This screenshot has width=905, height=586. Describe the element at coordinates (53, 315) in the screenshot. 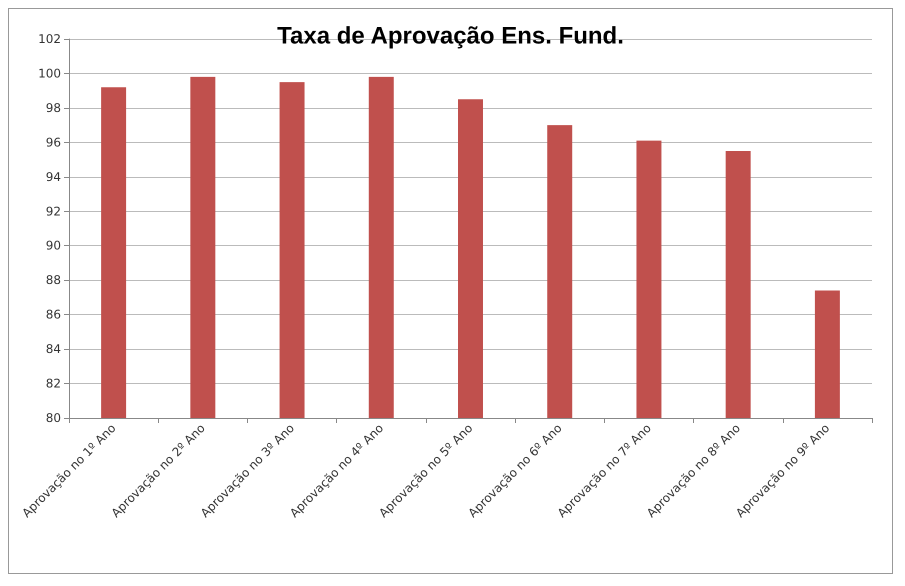

I see `y-tick-label: 86` at that location.